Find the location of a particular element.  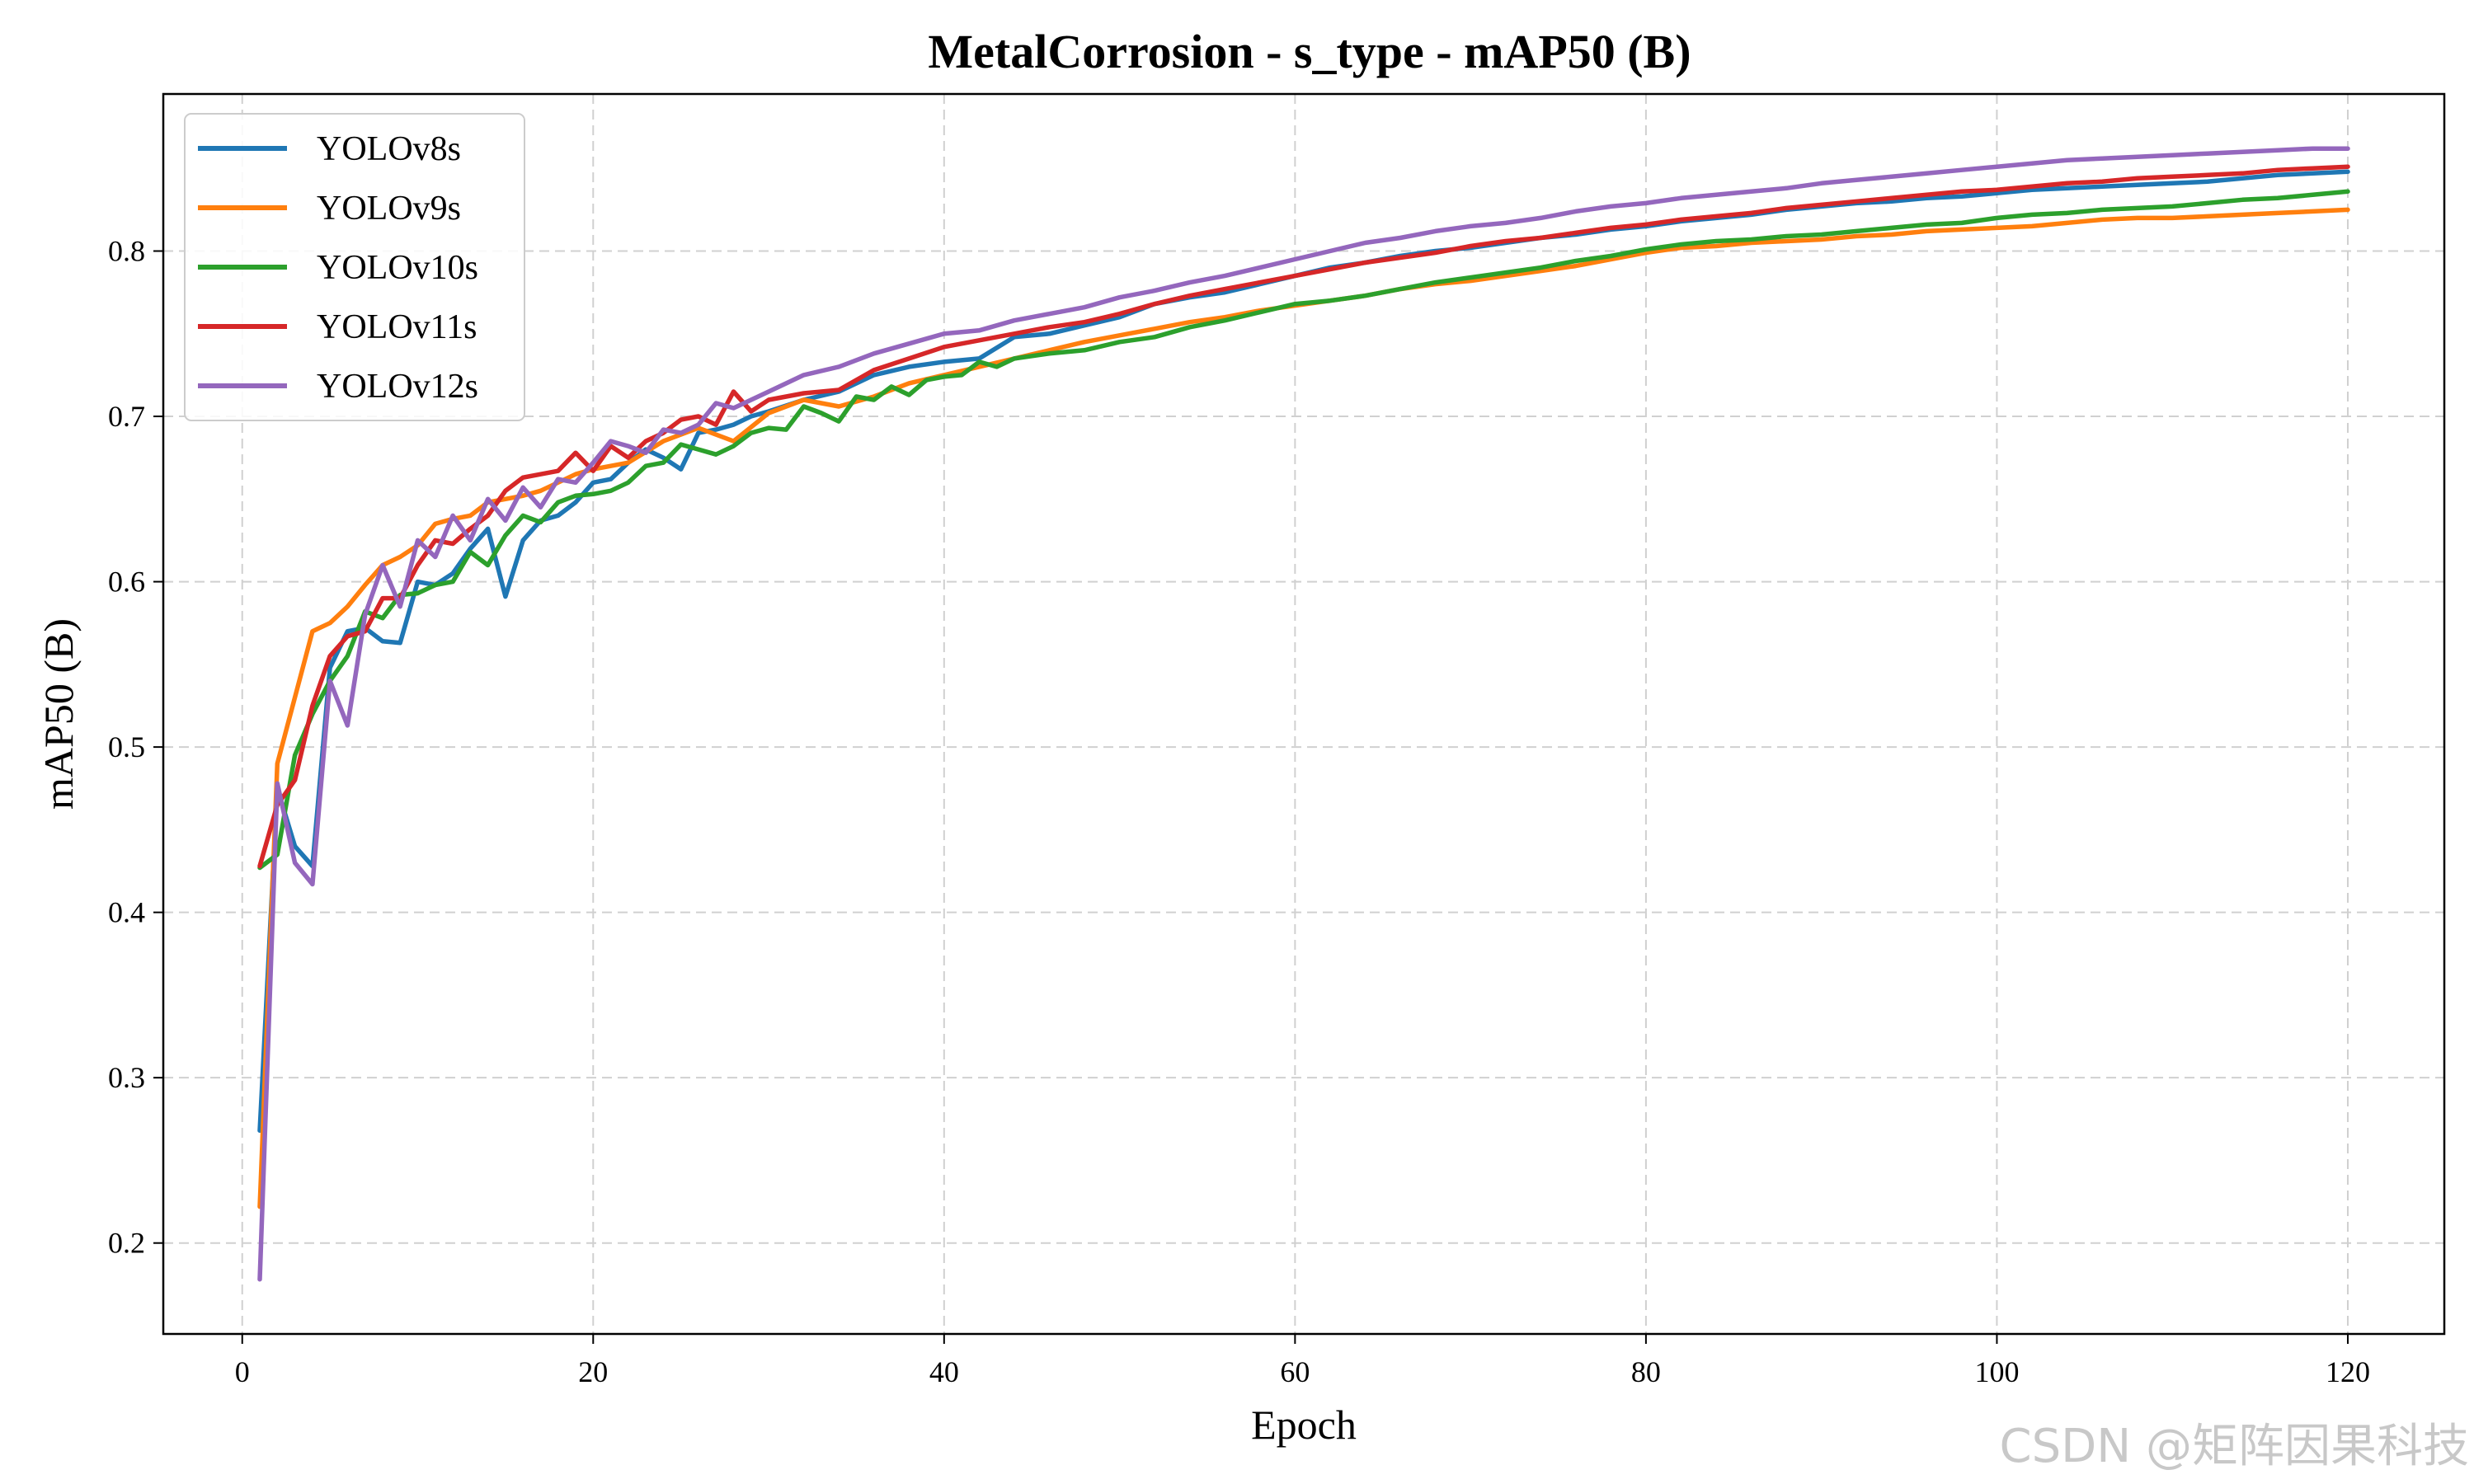

legend-label: YOLOv10s is located at coordinates (397, 268).